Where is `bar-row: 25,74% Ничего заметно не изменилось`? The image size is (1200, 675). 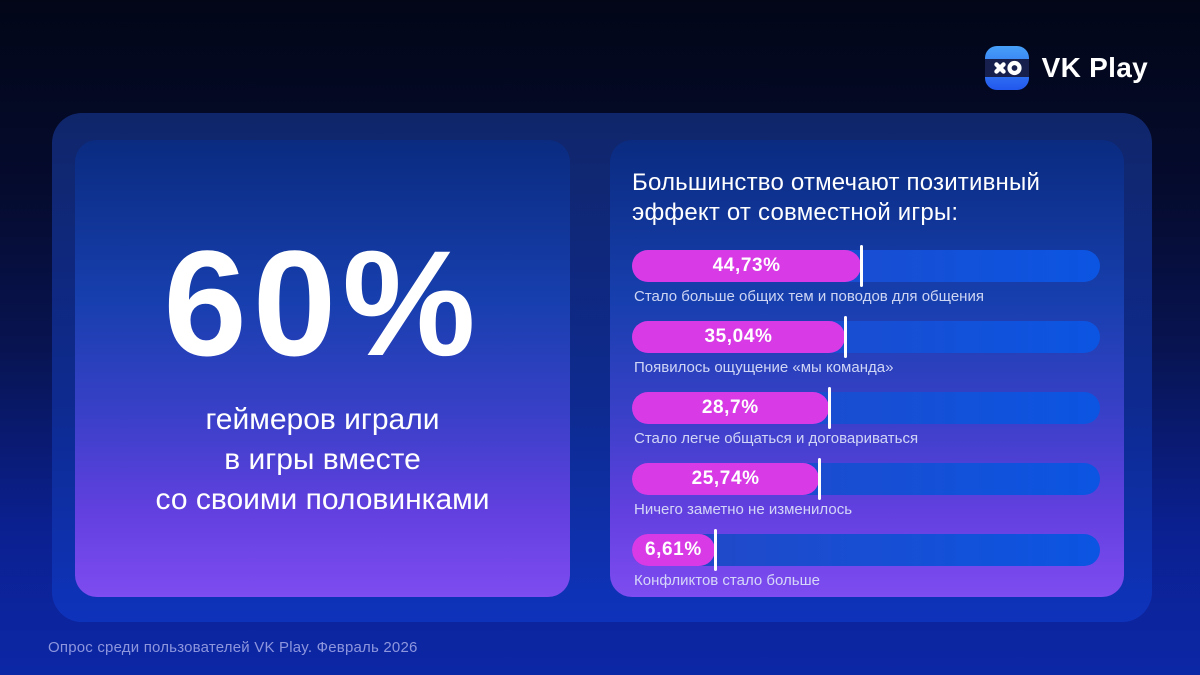
bar-row: 25,74% Ничего заметно не изменилось is located at coordinates (866, 488).